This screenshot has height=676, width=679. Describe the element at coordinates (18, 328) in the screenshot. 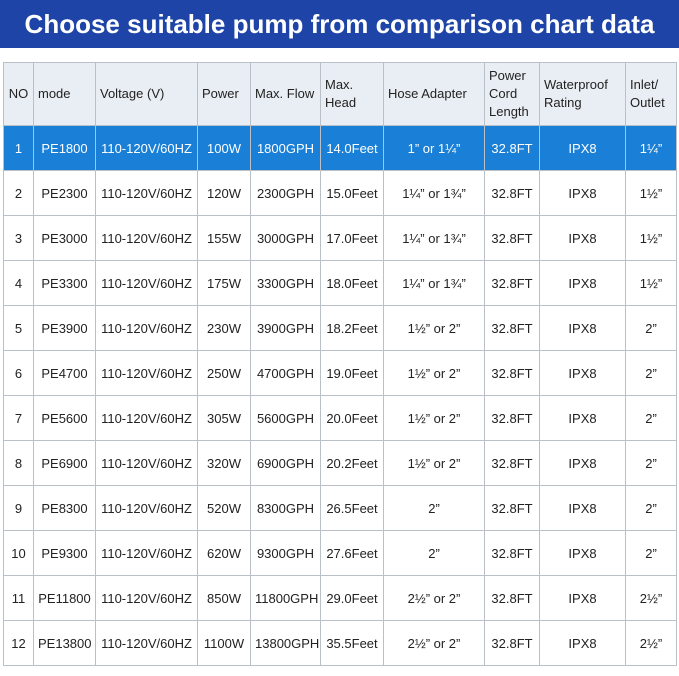

I see `table-cell: 5` at that location.